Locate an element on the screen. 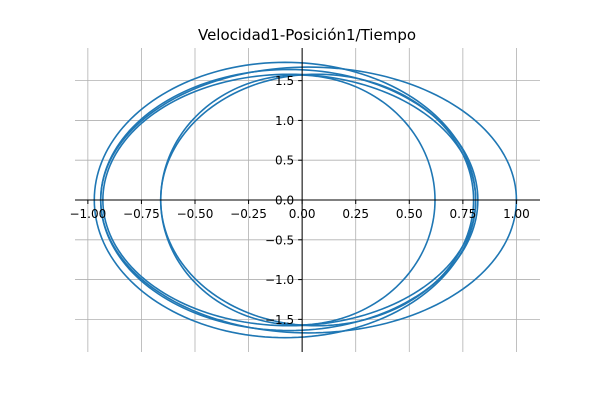  y-tick-label: −1.0 is located at coordinates (279, 280).